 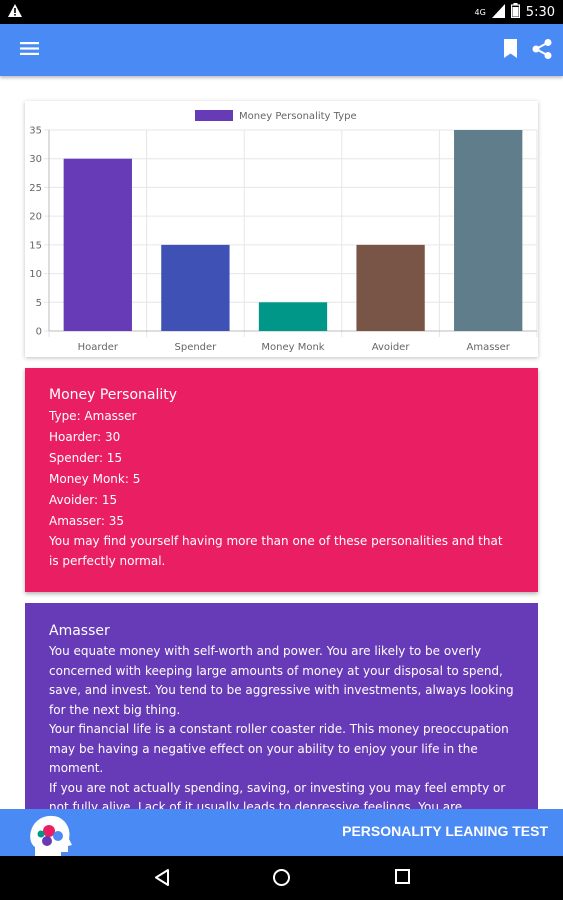 I want to click on bookmark-icon, so click(x=510, y=51).